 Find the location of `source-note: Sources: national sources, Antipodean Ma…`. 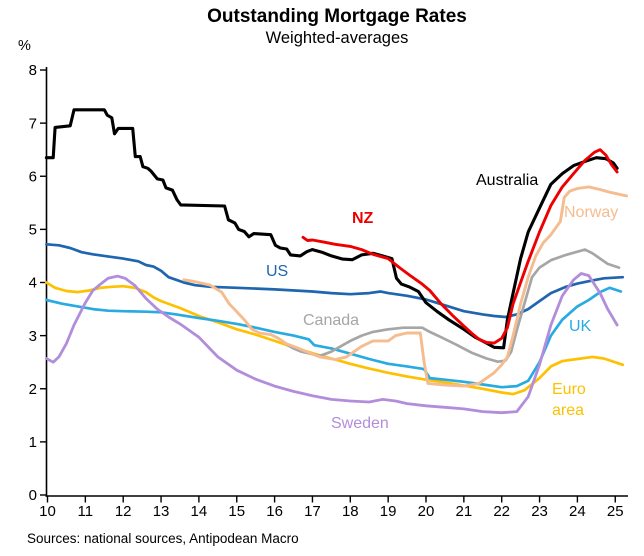

source-note: Sources: national sources, Antipodean Ma… is located at coordinates (163, 538).